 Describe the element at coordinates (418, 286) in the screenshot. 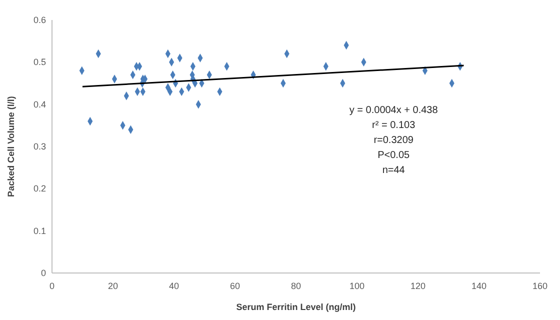

I see `x-tick-label: 120` at that location.